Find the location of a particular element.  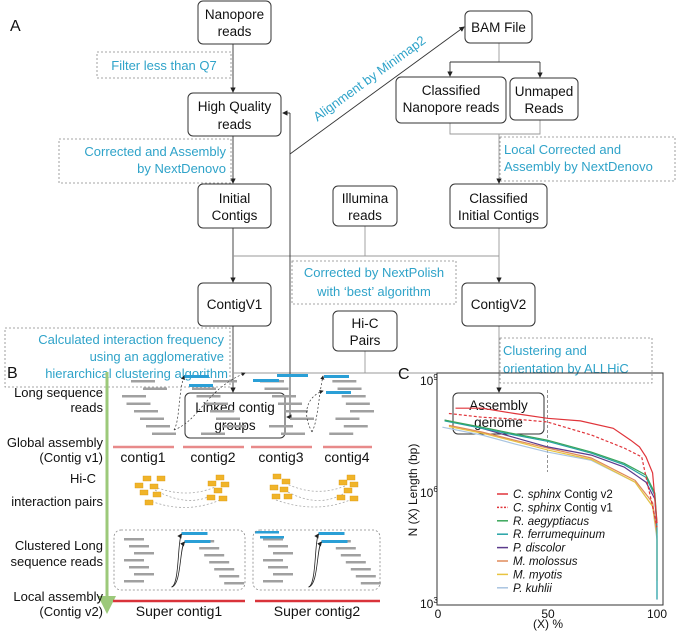

step-filter: Filter less than Q7 is located at coordinates (164, 65).